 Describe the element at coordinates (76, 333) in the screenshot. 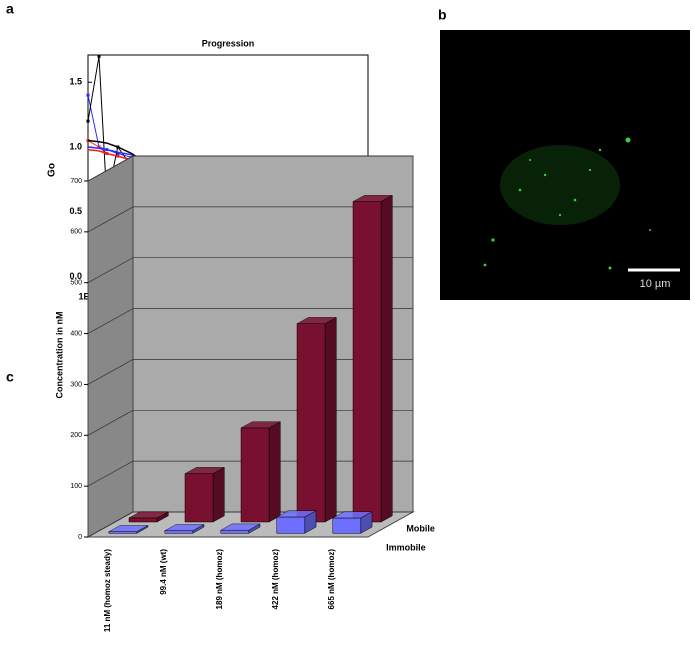

I see `y-tick-label: 400` at that location.